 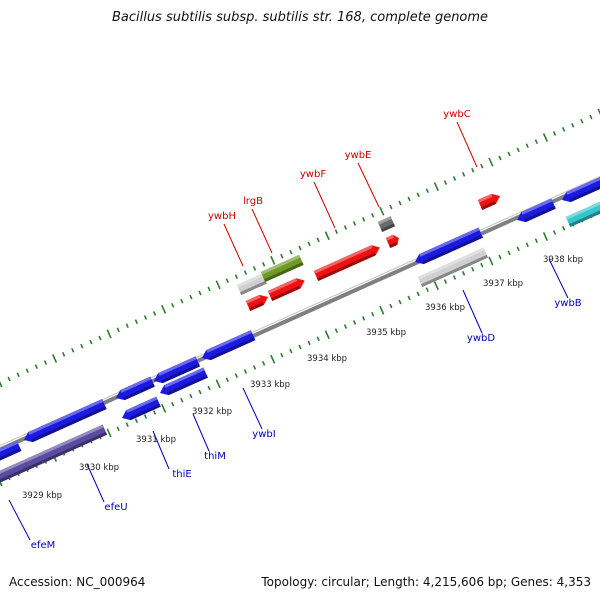 What do you see at coordinates (115, 507) in the screenshot?
I see `gene-label-efeU: efeU` at bounding box center [115, 507].